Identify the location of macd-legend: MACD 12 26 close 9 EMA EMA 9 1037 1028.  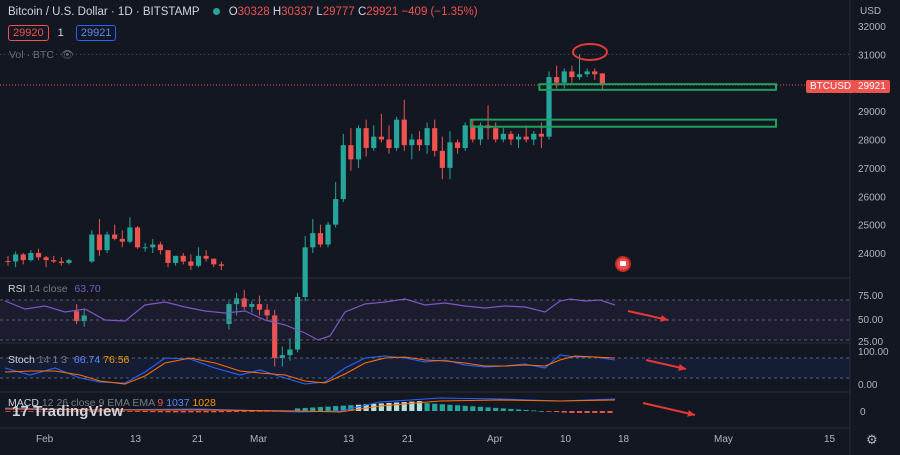
(112, 403).